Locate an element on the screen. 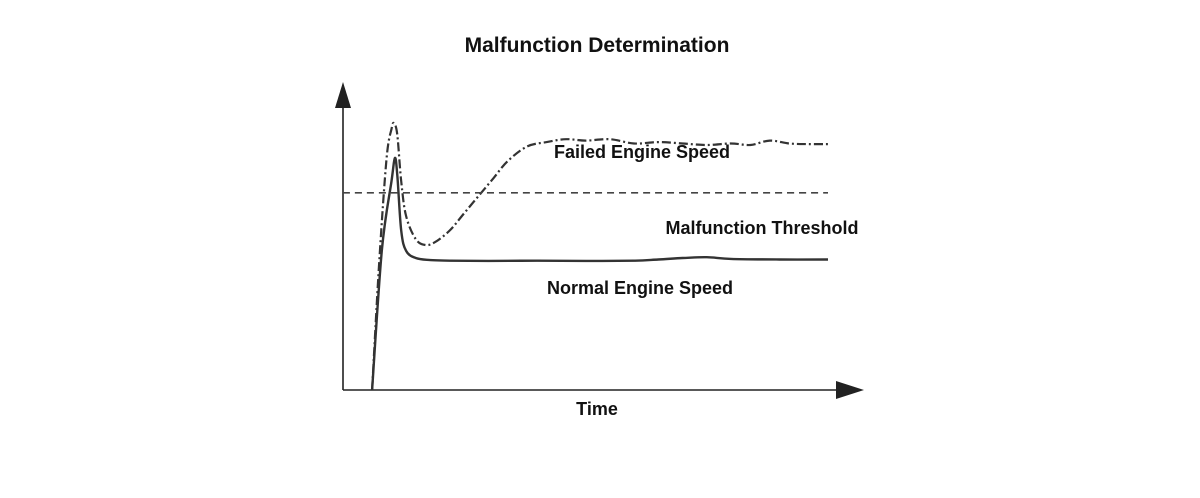 The width and height of the screenshot is (1200, 498). series-label-failed-engine-speed: Failed Engine Speed is located at coordinates (642, 152).